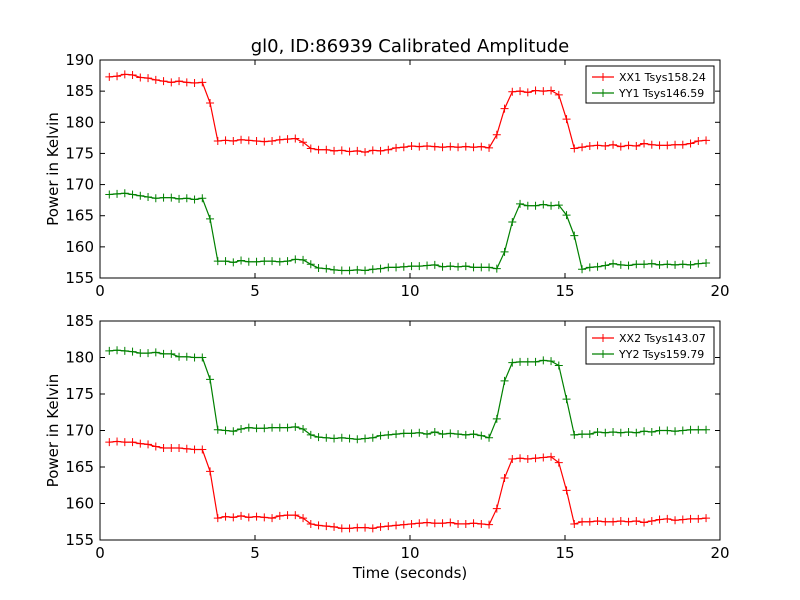 The height and width of the screenshot is (600, 800). I want to click on x-tick-label: 0, so click(100, 291).